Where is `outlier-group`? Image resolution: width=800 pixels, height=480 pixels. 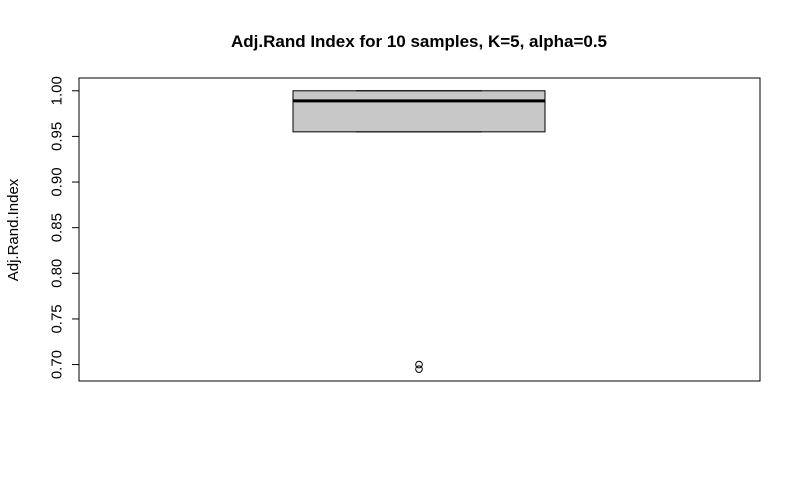
outlier-group is located at coordinates (419, 366).